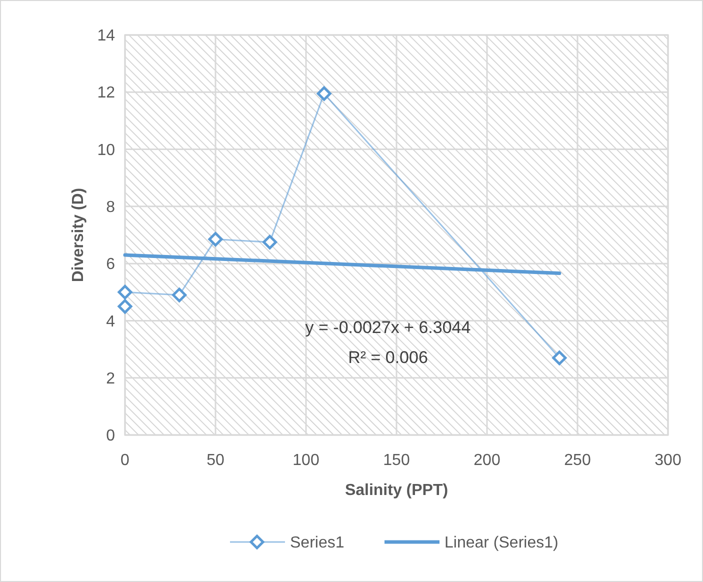 The width and height of the screenshot is (703, 582). Describe the element at coordinates (111, 379) in the screenshot. I see `y-tick-label: 2` at that location.